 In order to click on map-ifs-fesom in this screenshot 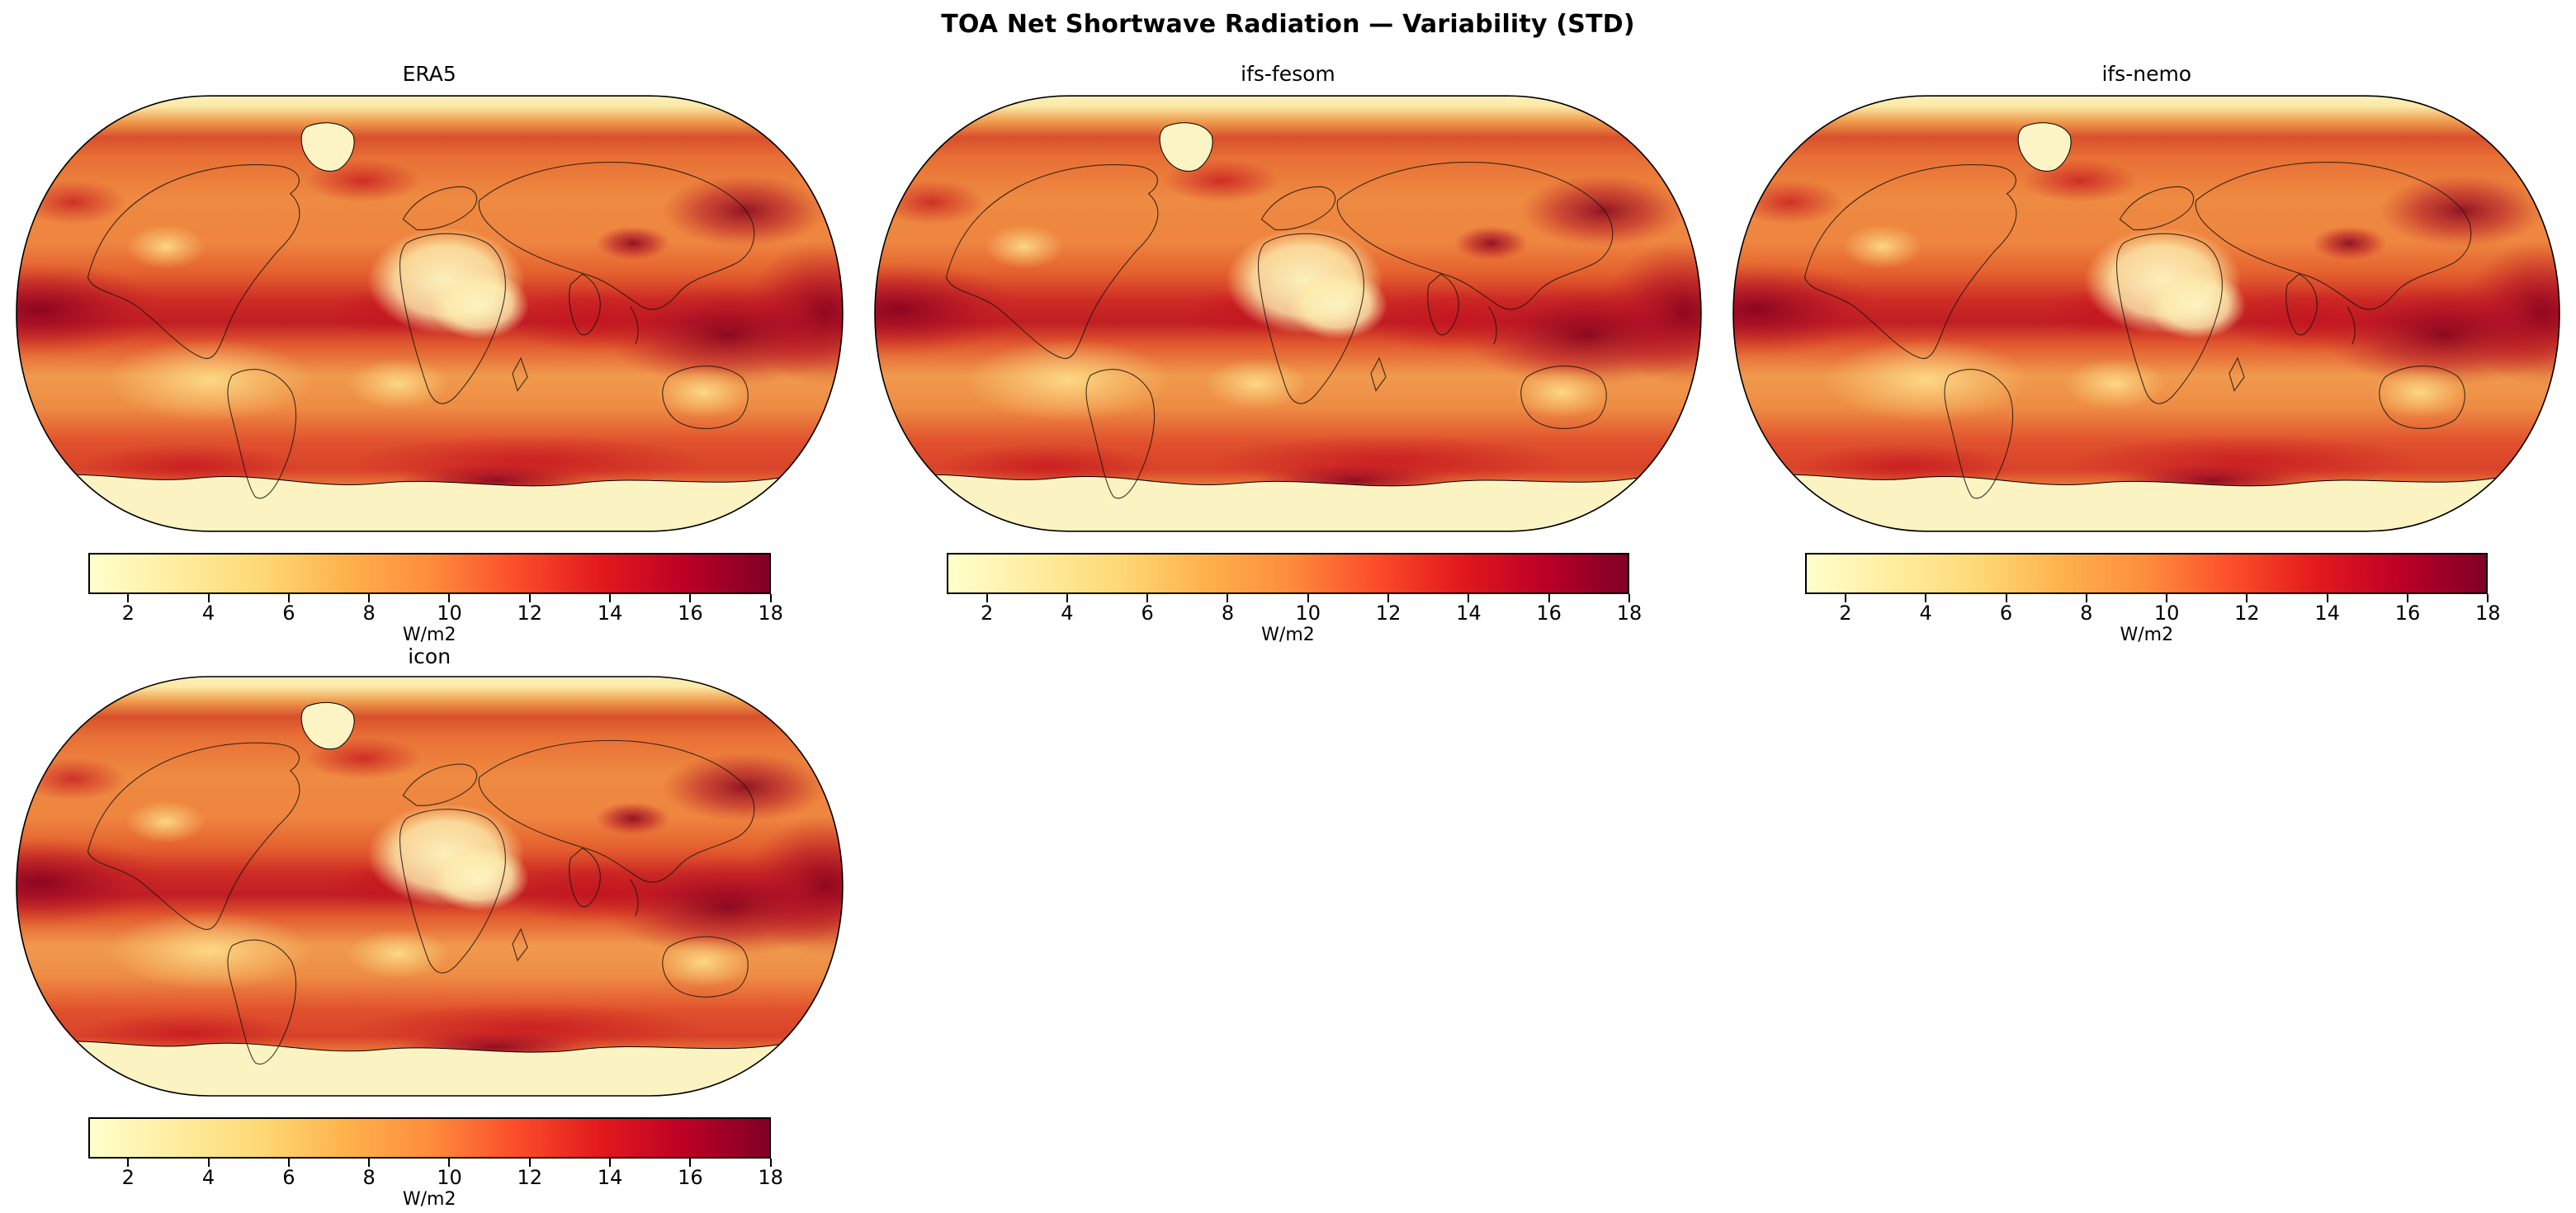, I will do `click(1288, 313)`.